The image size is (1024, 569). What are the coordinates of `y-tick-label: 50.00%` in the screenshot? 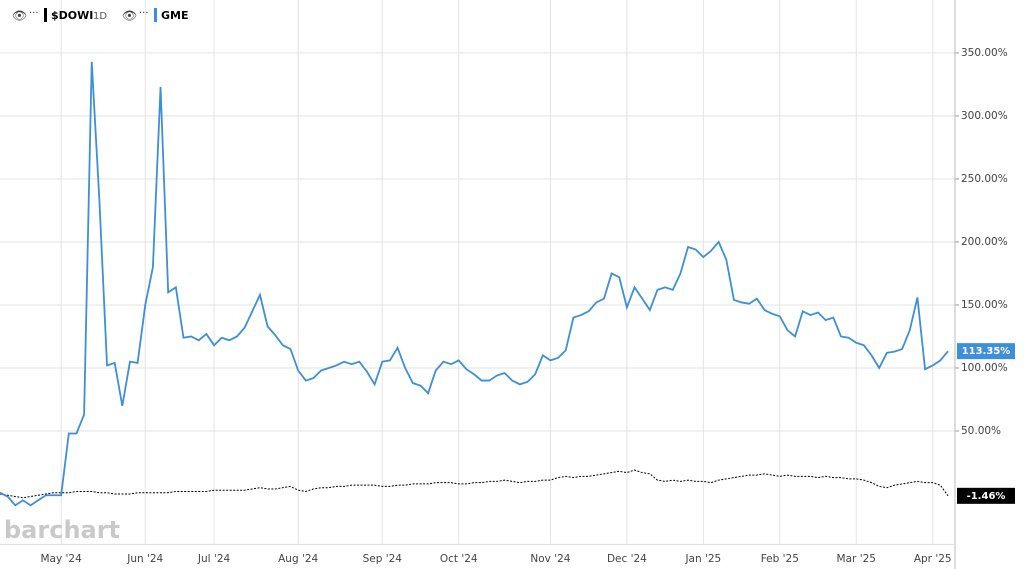 It's located at (981, 431).